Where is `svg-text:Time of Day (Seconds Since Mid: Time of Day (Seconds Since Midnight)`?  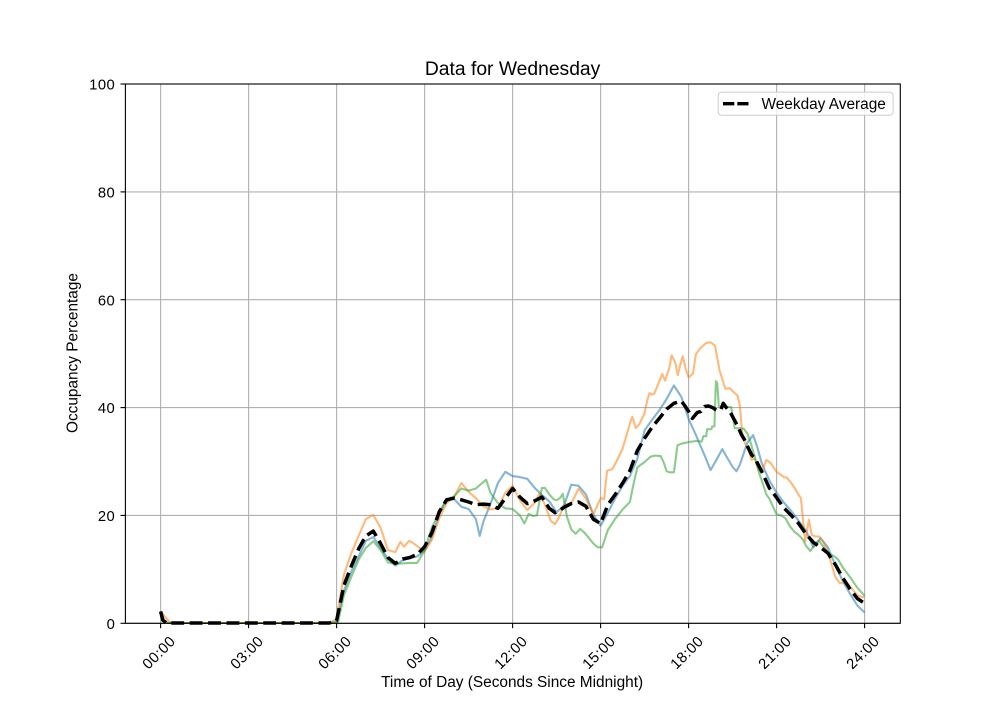 svg-text:Time of Day (Seconds Since Mid: Time of Day (Seconds Since Midnight) is located at coordinates (512, 682).